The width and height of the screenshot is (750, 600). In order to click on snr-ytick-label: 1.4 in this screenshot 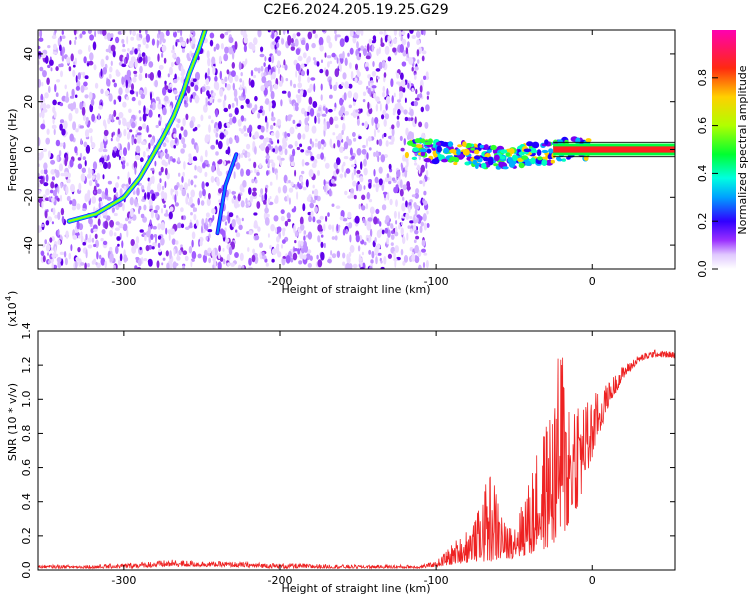, I will do `click(26, 331)`.